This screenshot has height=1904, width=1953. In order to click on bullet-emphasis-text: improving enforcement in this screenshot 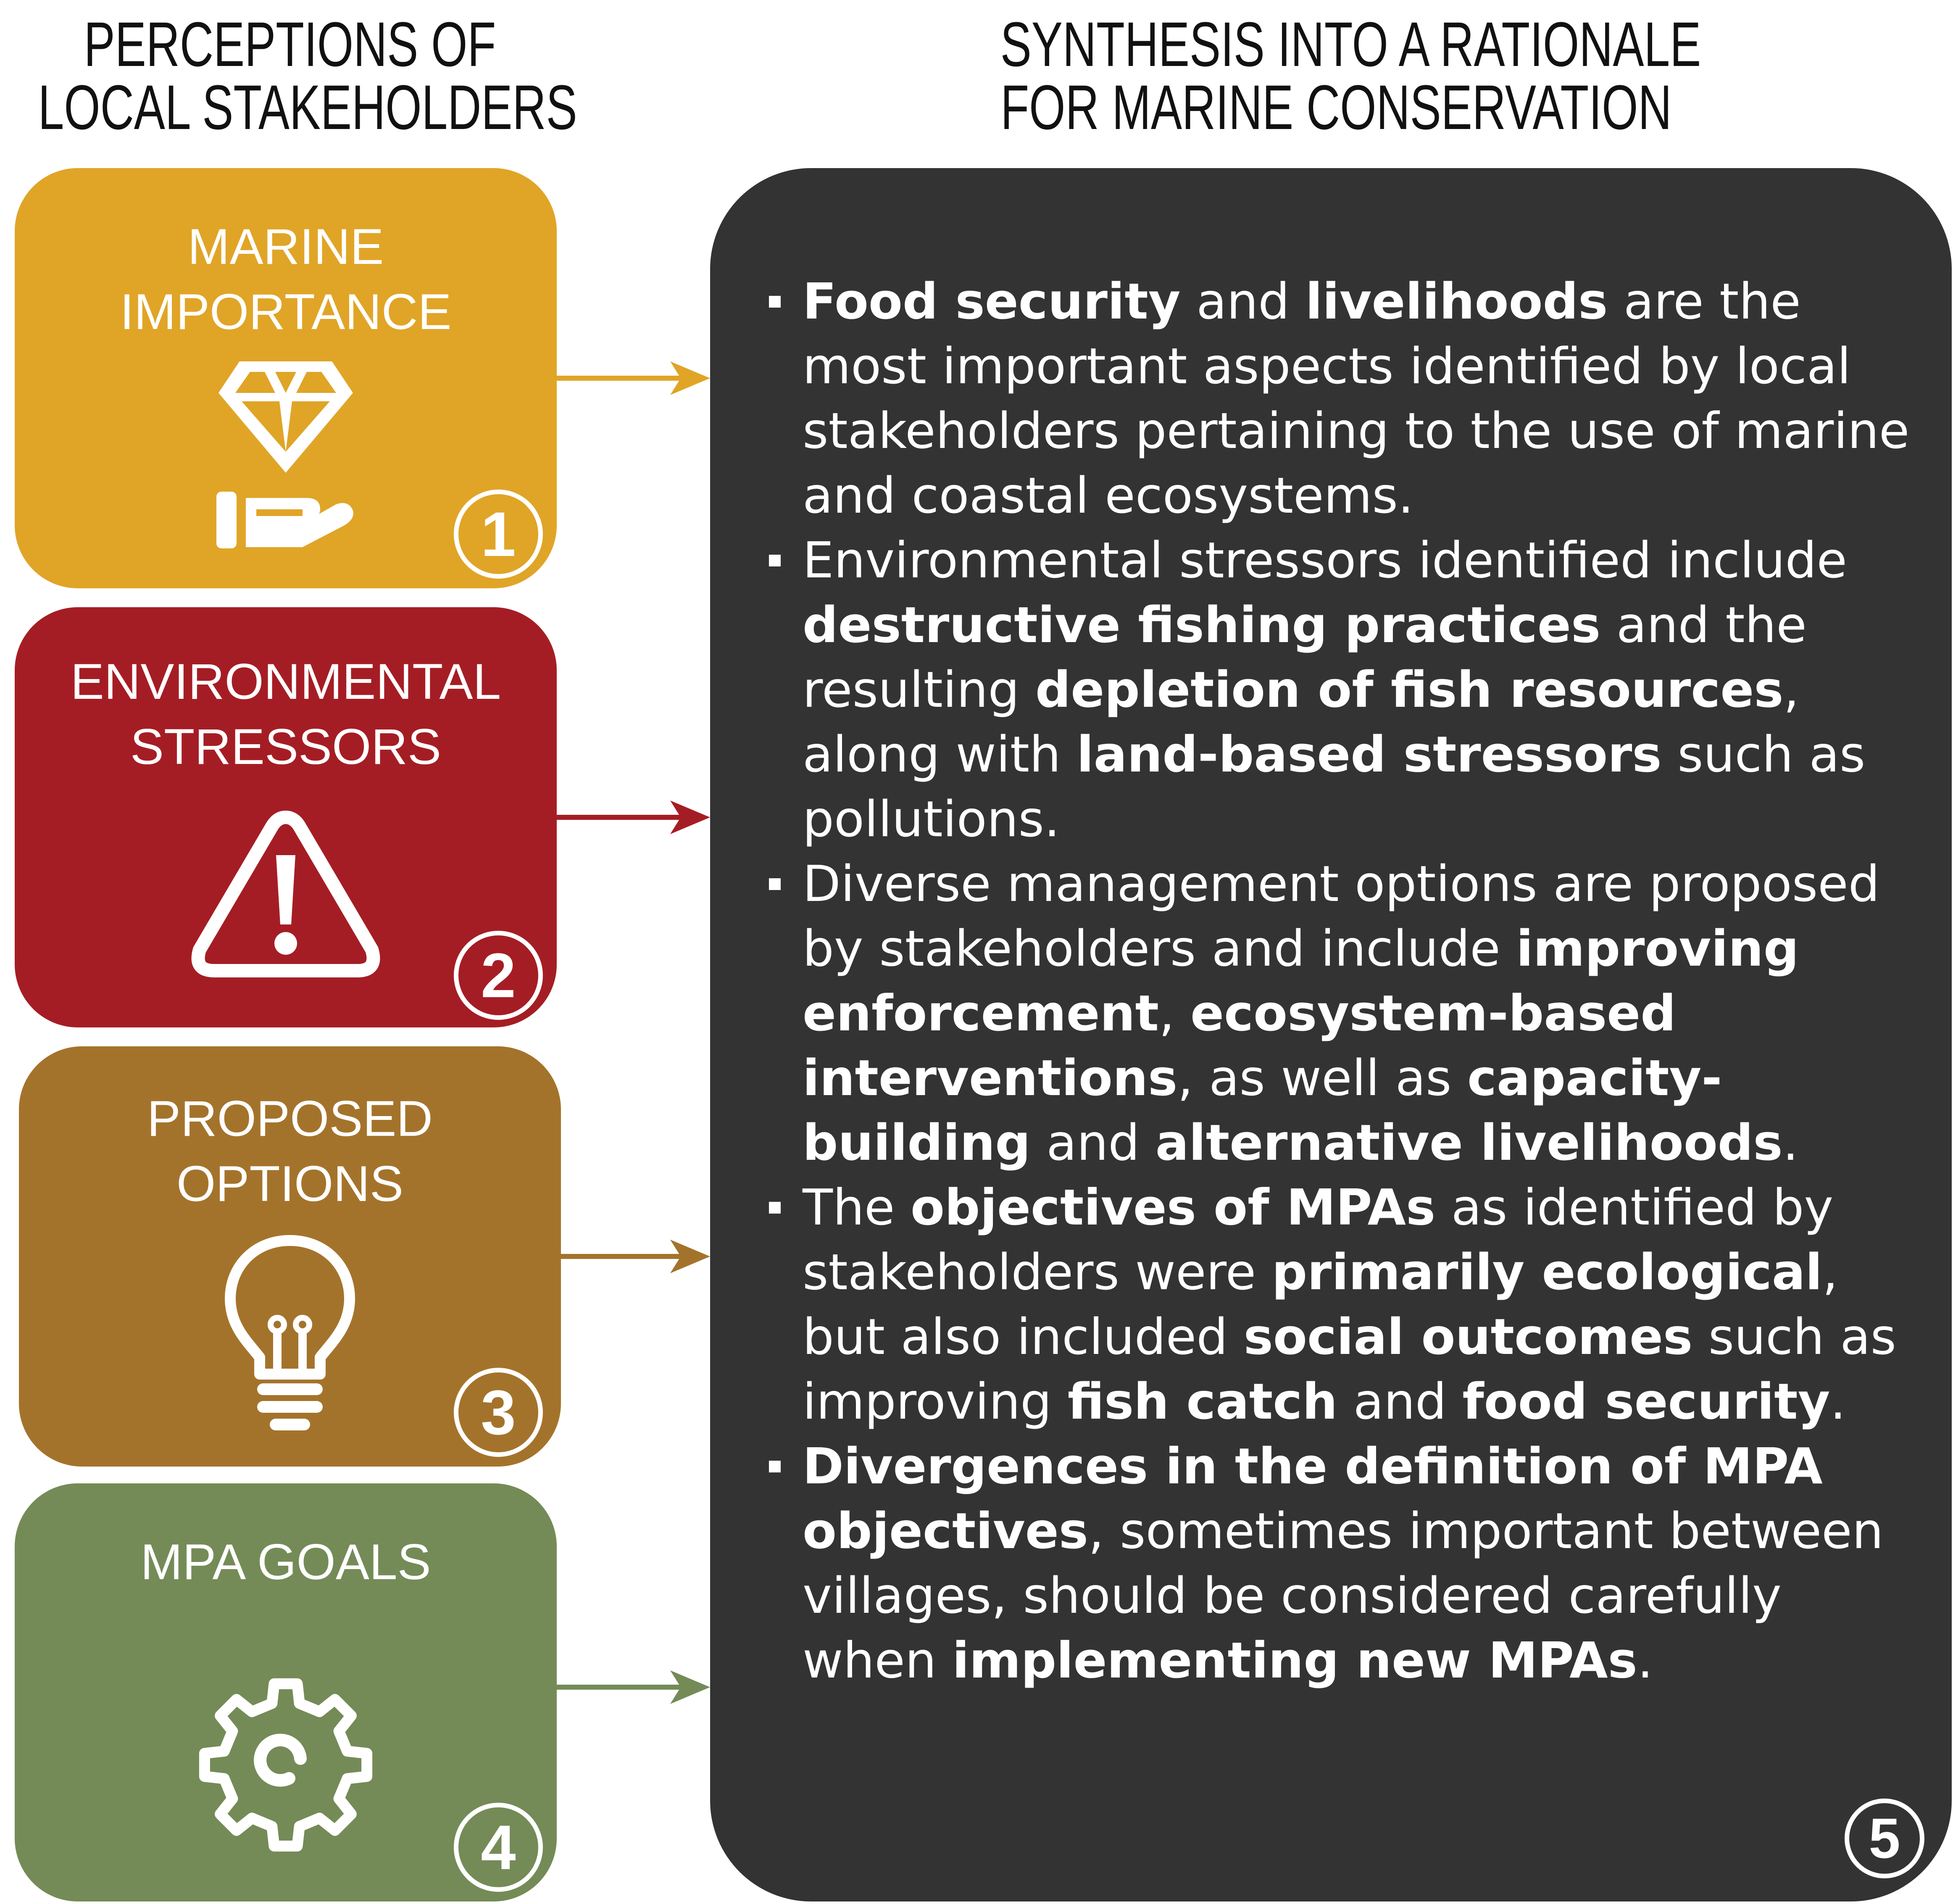, I will do `click(1301, 981)`.